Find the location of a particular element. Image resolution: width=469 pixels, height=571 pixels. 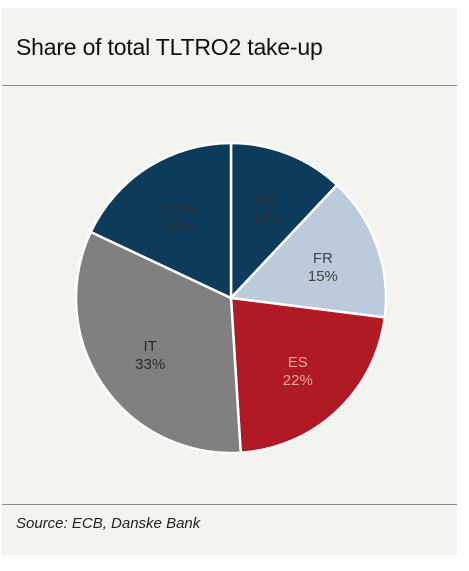

title-divider is located at coordinates (229, 85).